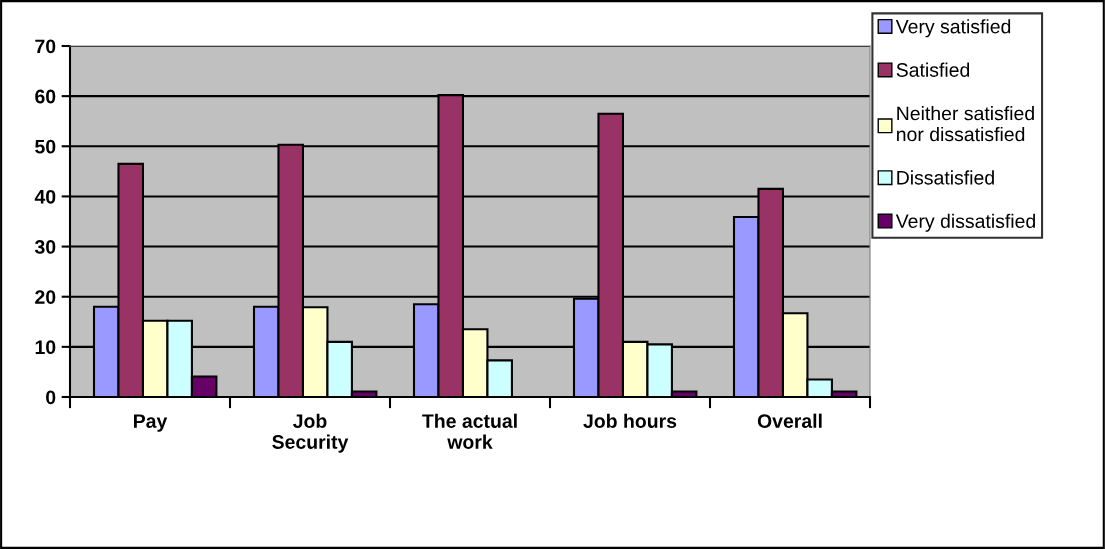  Describe the element at coordinates (945, 177) in the screenshot. I see `legend-label: Dissatisfied` at that location.